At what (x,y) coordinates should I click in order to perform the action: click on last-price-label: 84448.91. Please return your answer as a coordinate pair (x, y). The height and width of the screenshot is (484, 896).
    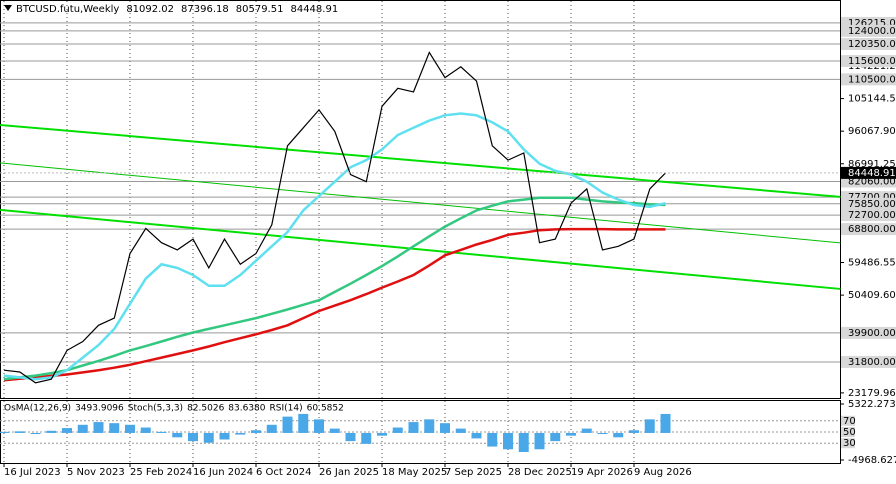
    Looking at the image, I should click on (872, 173).